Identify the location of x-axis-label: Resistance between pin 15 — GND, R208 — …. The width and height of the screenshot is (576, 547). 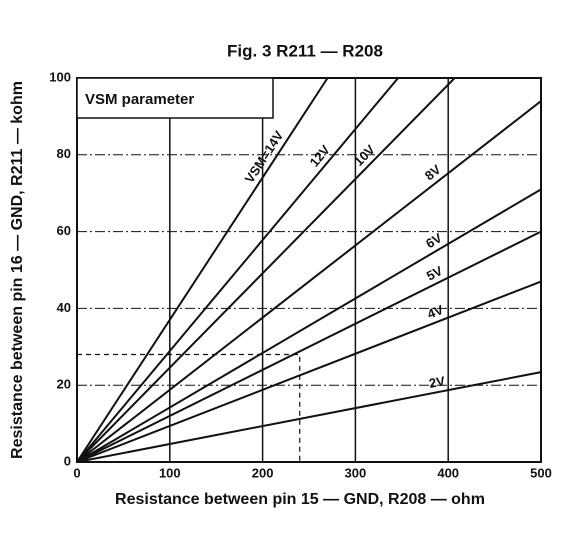
(300, 499).